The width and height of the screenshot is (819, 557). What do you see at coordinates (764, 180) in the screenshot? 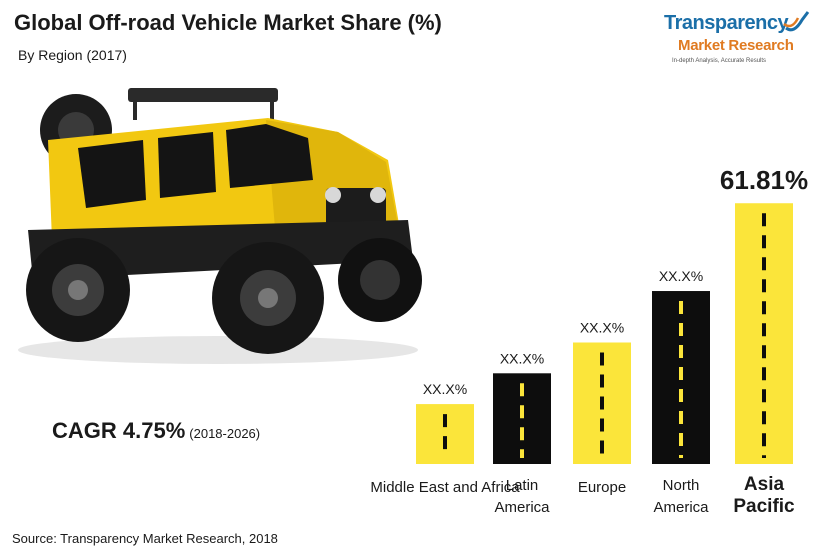
I see `data-label-5: 61.81%` at bounding box center [764, 180].